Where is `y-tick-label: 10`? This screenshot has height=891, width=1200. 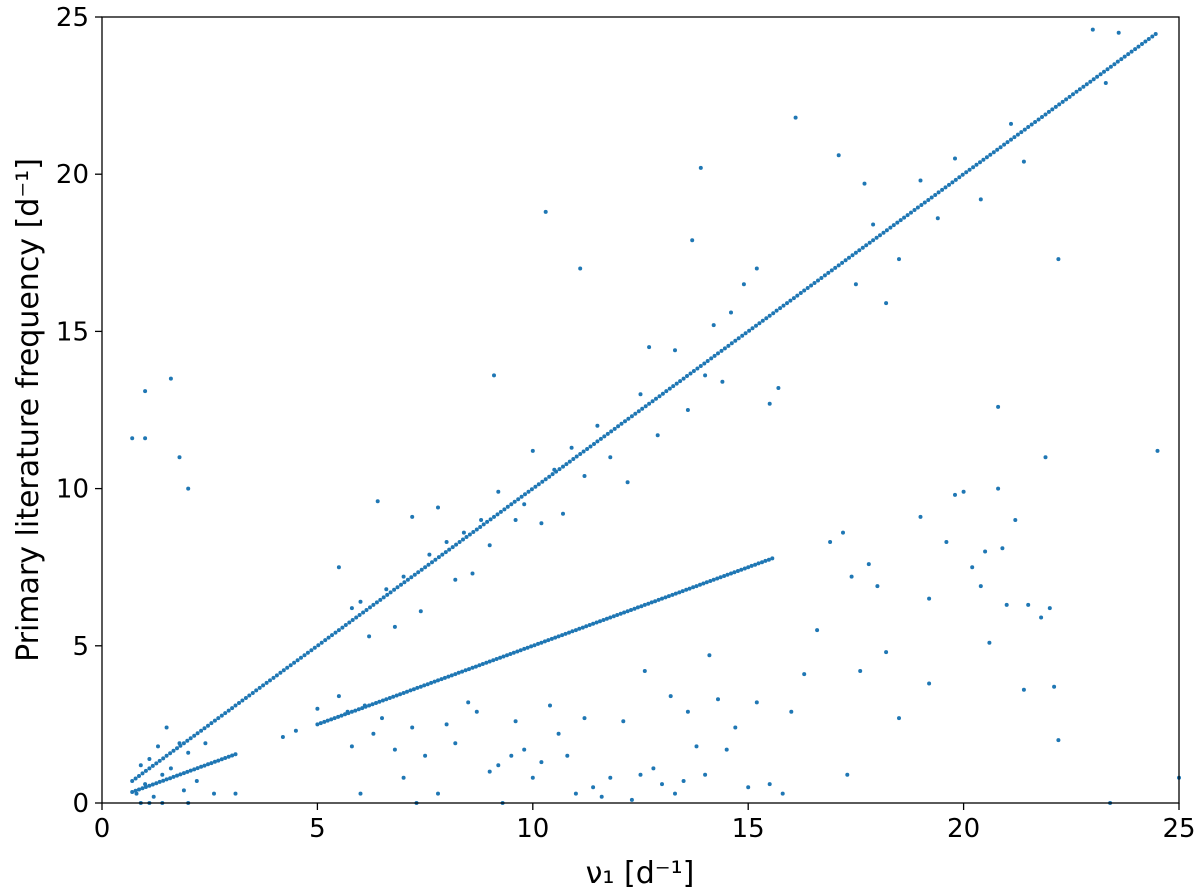 y-tick-label: 10 is located at coordinates (72, 490).